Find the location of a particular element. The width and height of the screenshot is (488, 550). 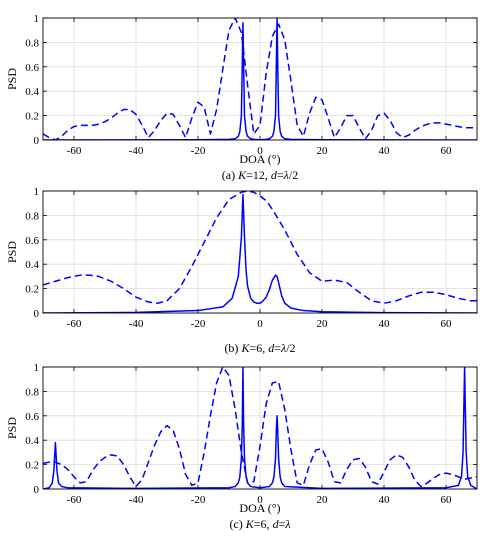

panel-caption: (c) K=6, d=λ is located at coordinates (259, 524).